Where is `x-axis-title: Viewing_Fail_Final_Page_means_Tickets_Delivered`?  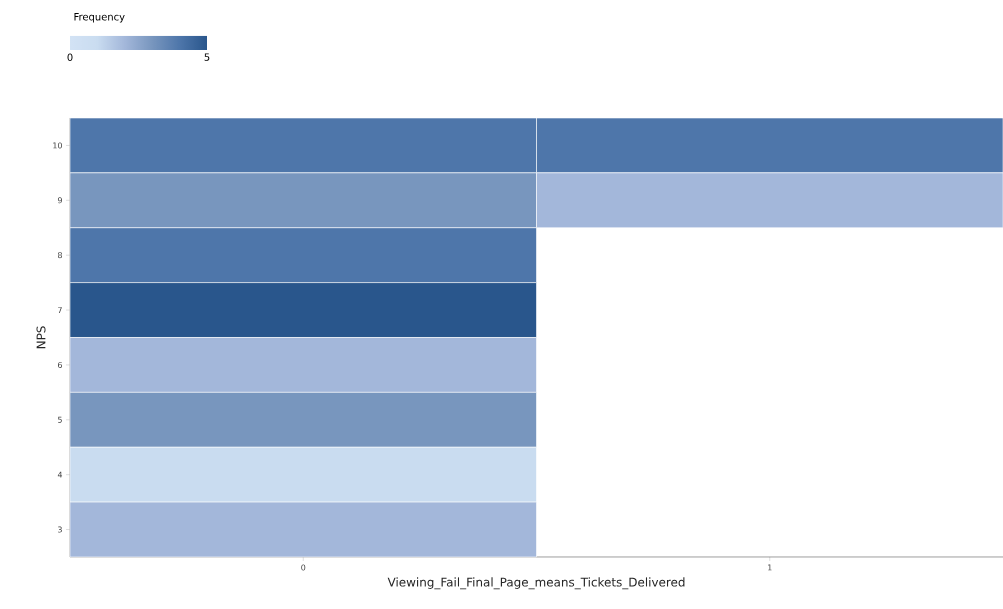
x-axis-title: Viewing_Fail_Final_Page_means_Tickets_Delivered is located at coordinates (536, 583).